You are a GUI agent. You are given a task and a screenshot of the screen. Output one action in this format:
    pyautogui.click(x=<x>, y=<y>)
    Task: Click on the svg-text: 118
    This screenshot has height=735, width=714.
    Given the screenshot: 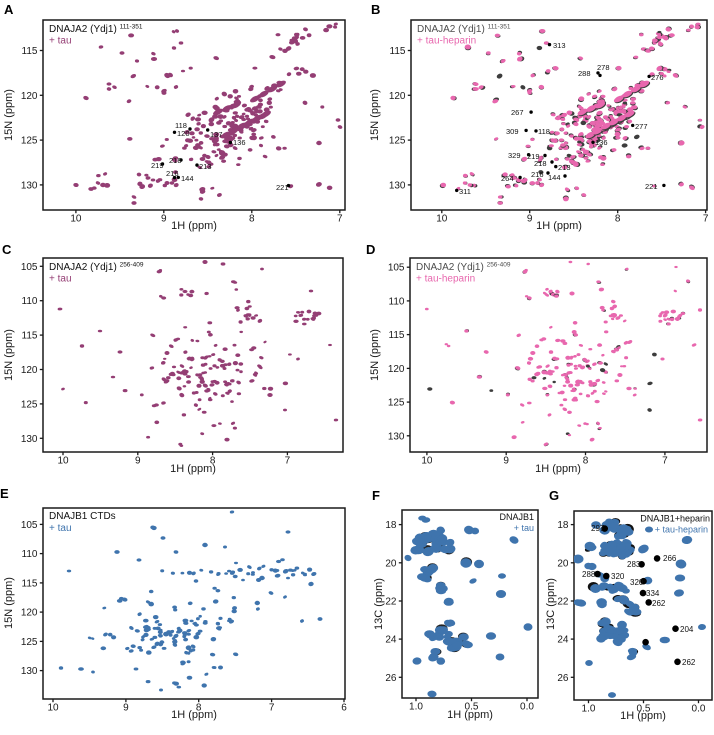 What is the action you would take?
    pyautogui.click(x=181, y=125)
    